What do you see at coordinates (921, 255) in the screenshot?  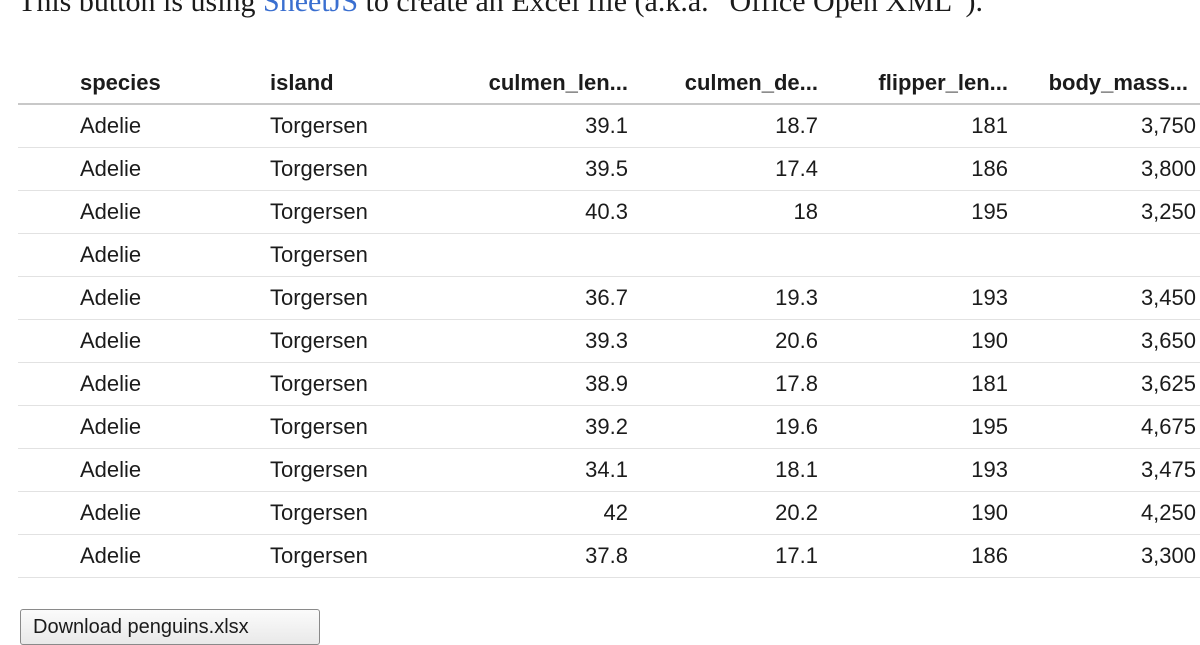 I see `flipper-length-cell` at bounding box center [921, 255].